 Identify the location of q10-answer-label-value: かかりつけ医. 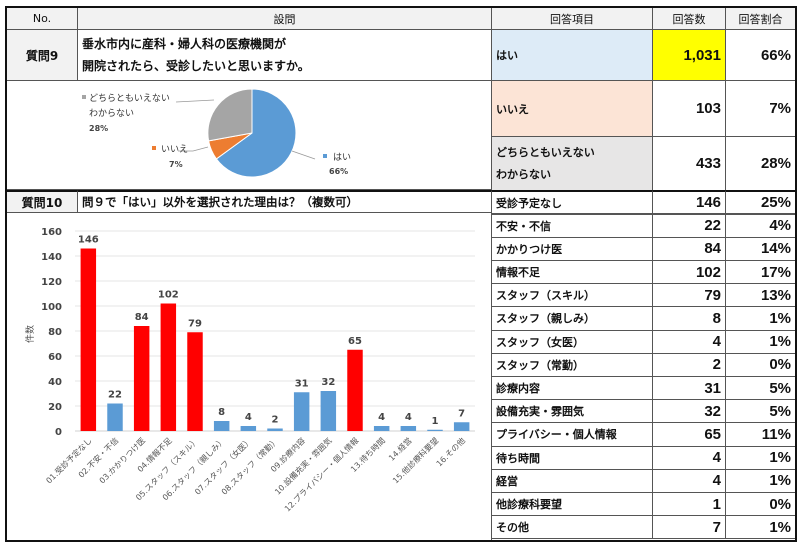
(529, 249).